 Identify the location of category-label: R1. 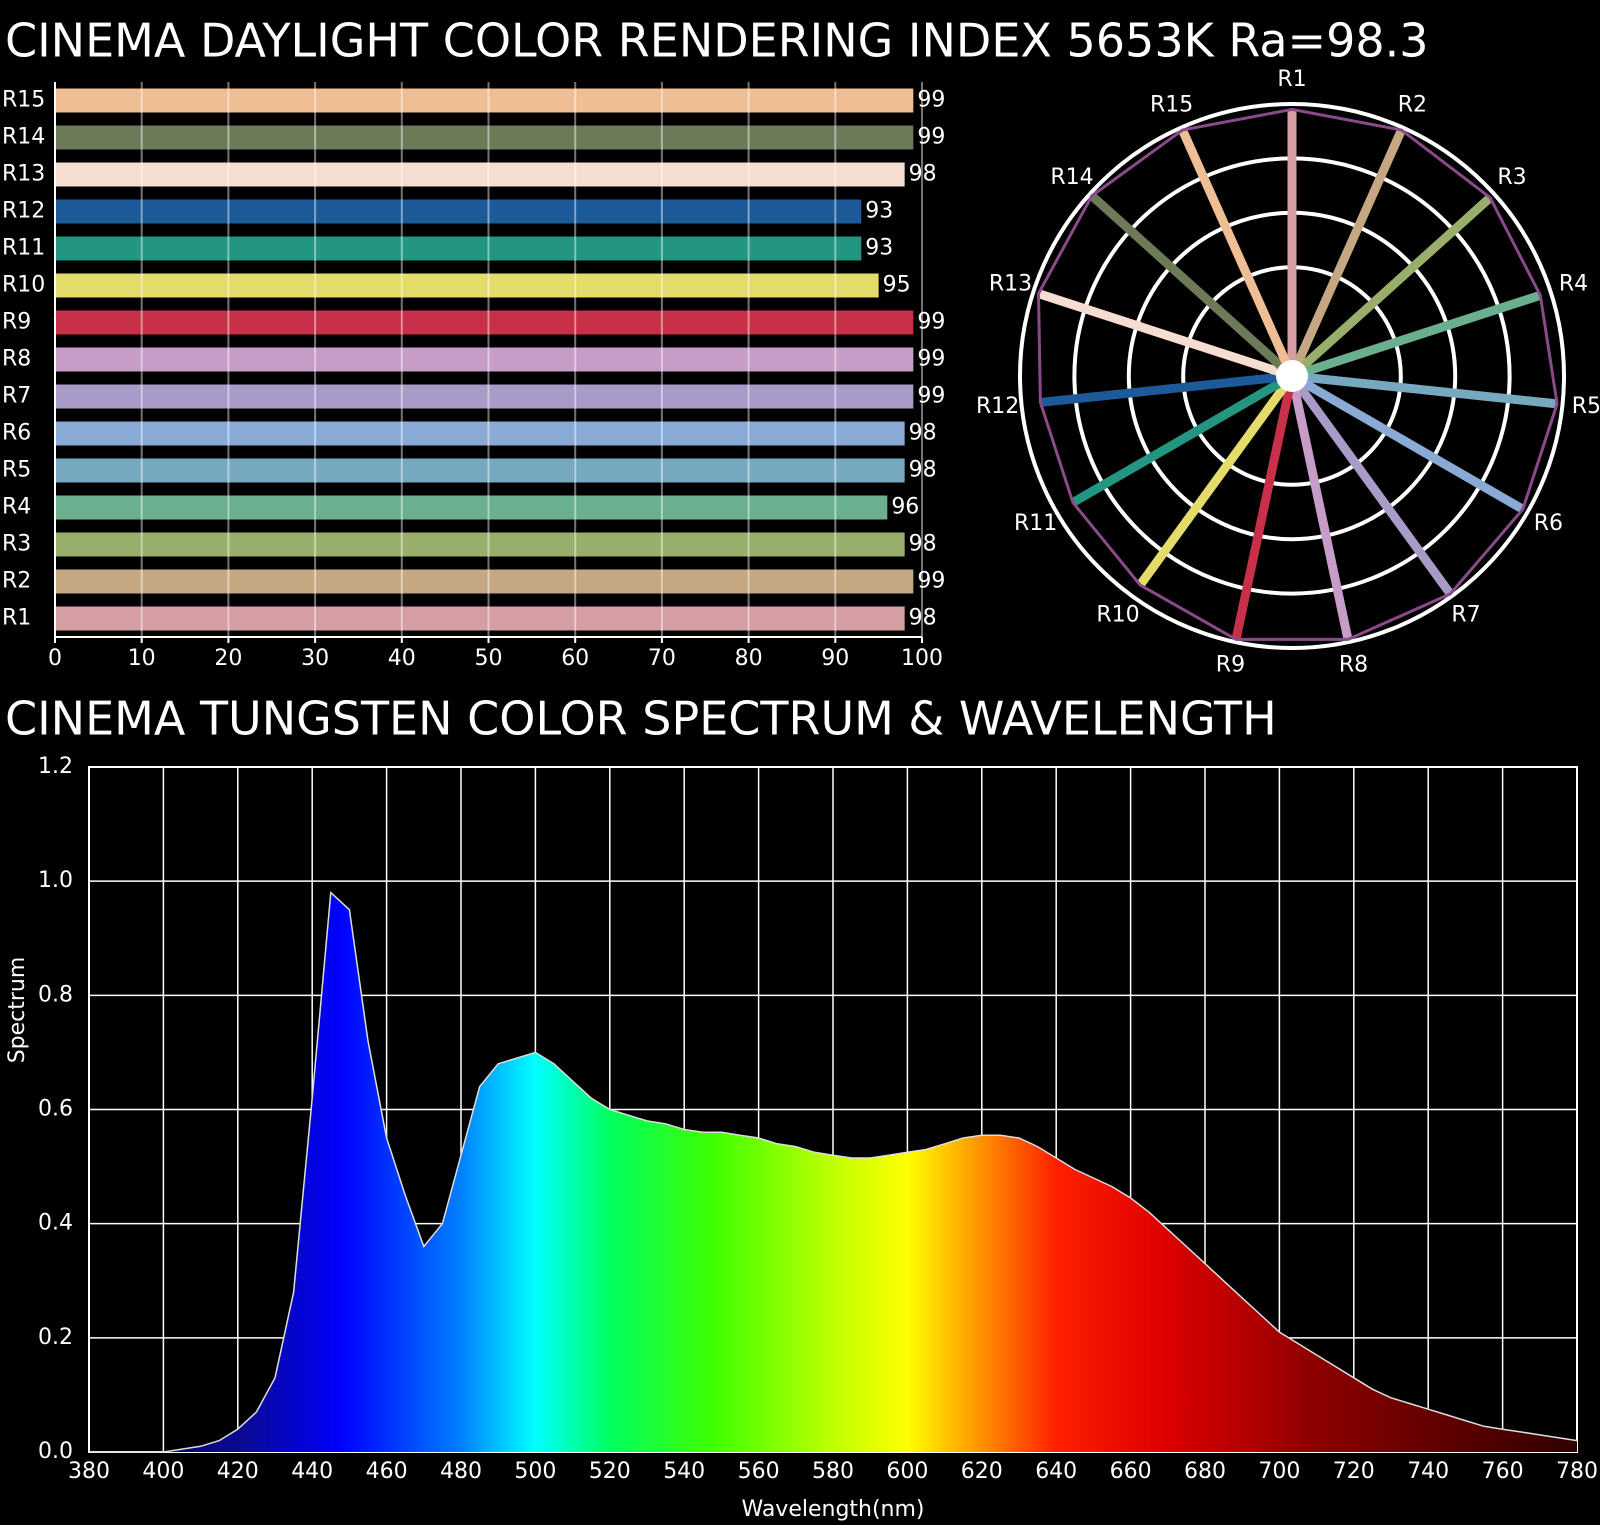
(16, 618).